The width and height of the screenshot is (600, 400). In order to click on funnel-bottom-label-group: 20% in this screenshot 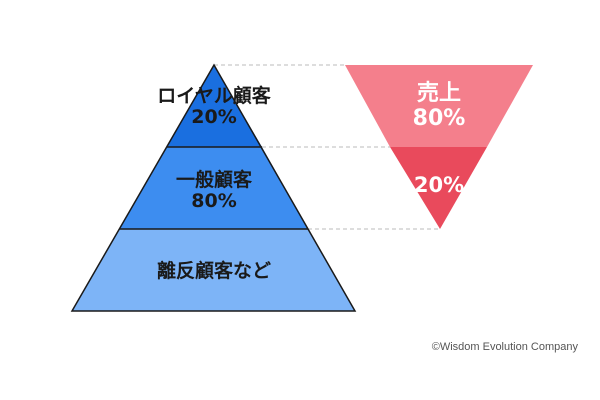, I will do `click(439, 185)`.